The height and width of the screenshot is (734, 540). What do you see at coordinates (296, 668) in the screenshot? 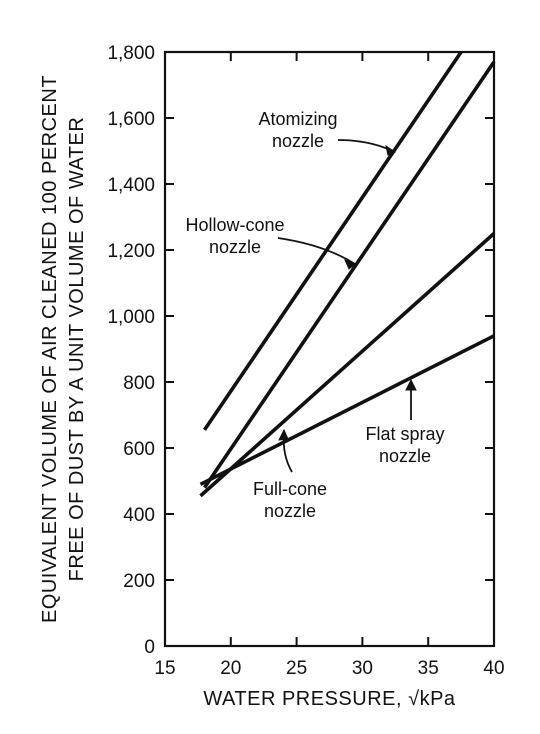
I see `x-tick-label: 25` at bounding box center [296, 668].